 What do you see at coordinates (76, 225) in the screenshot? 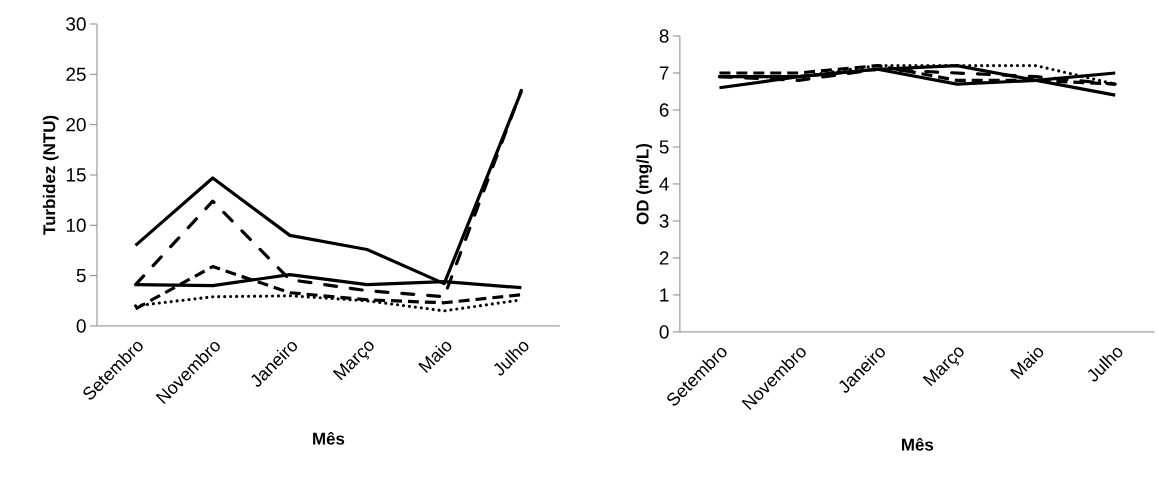
I see `y-tick-label: 10` at bounding box center [76, 225].